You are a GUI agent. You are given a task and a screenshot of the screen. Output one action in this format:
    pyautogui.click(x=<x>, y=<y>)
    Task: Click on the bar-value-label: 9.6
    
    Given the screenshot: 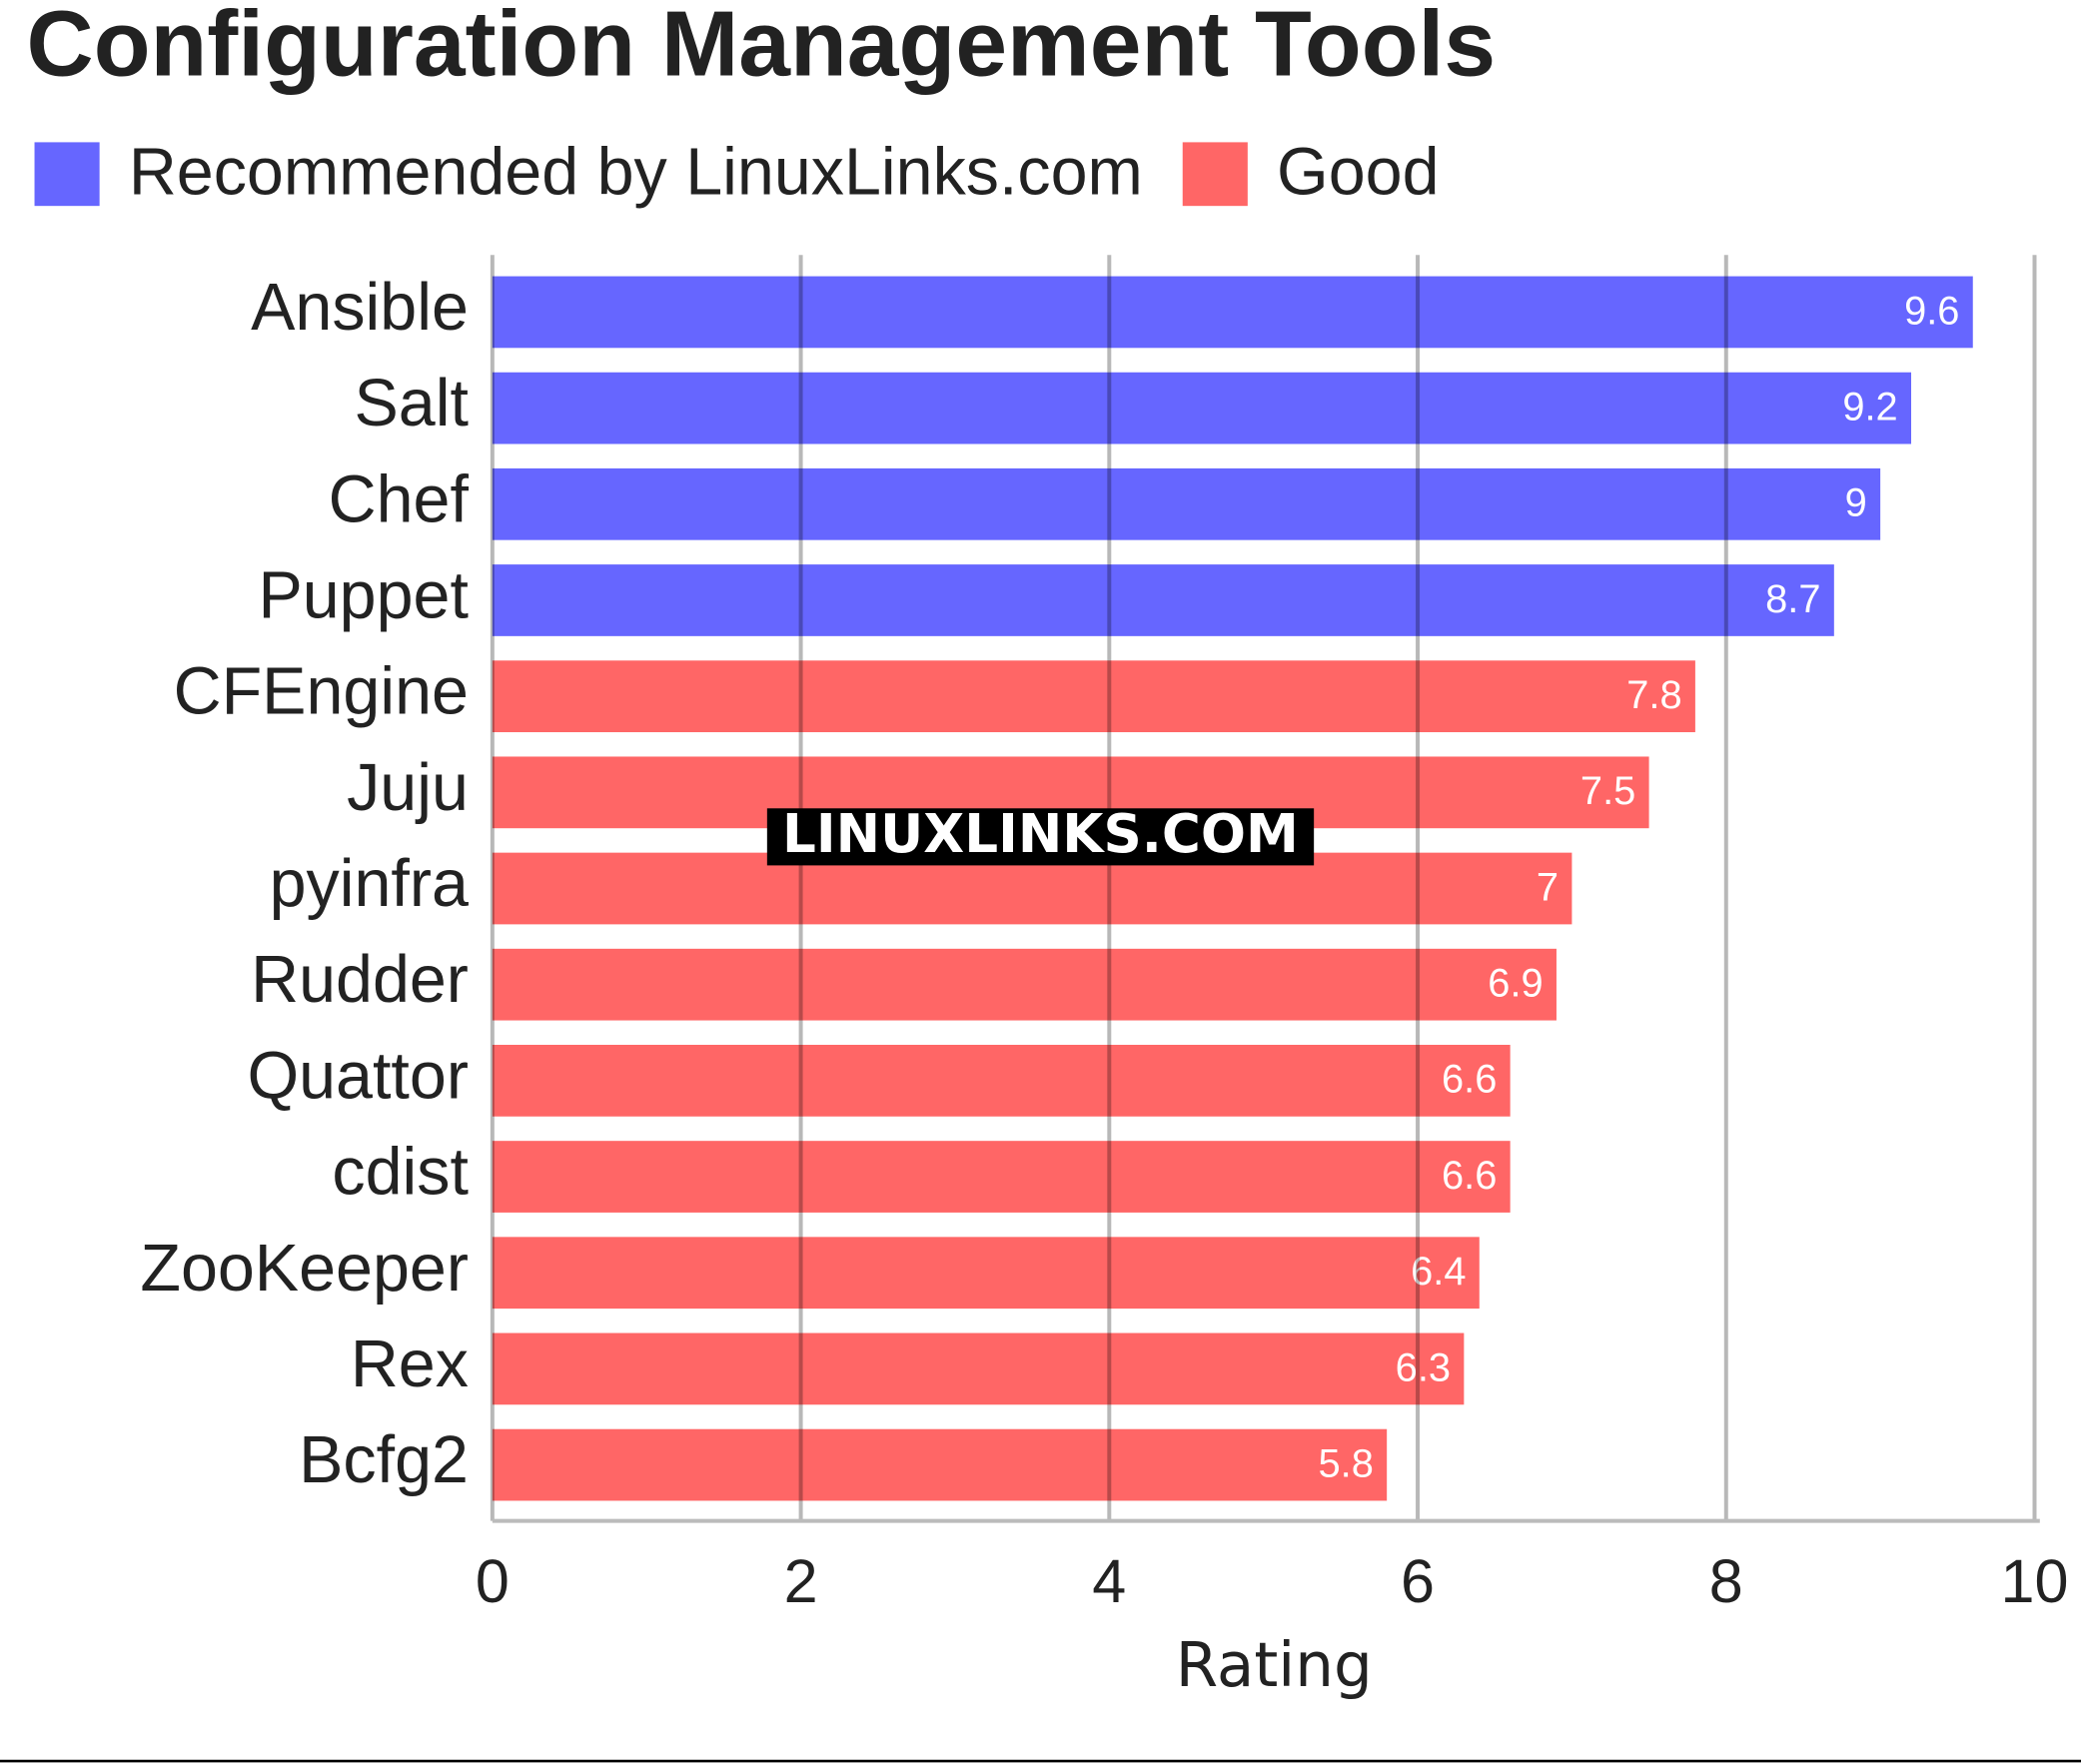 What is the action you would take?
    pyautogui.click(x=1932, y=311)
    